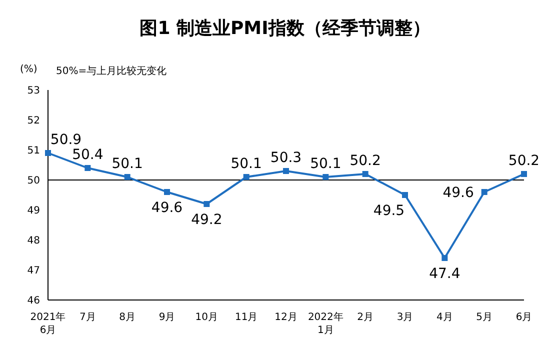 The width and height of the screenshot is (554, 349). I want to click on x-tick-label: 3月, so click(405, 317).